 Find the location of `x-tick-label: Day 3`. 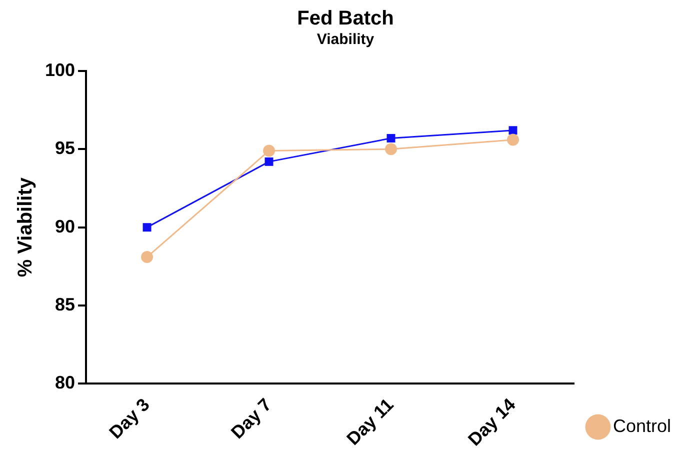

x-tick-label: Day 3 is located at coordinates (129, 418).